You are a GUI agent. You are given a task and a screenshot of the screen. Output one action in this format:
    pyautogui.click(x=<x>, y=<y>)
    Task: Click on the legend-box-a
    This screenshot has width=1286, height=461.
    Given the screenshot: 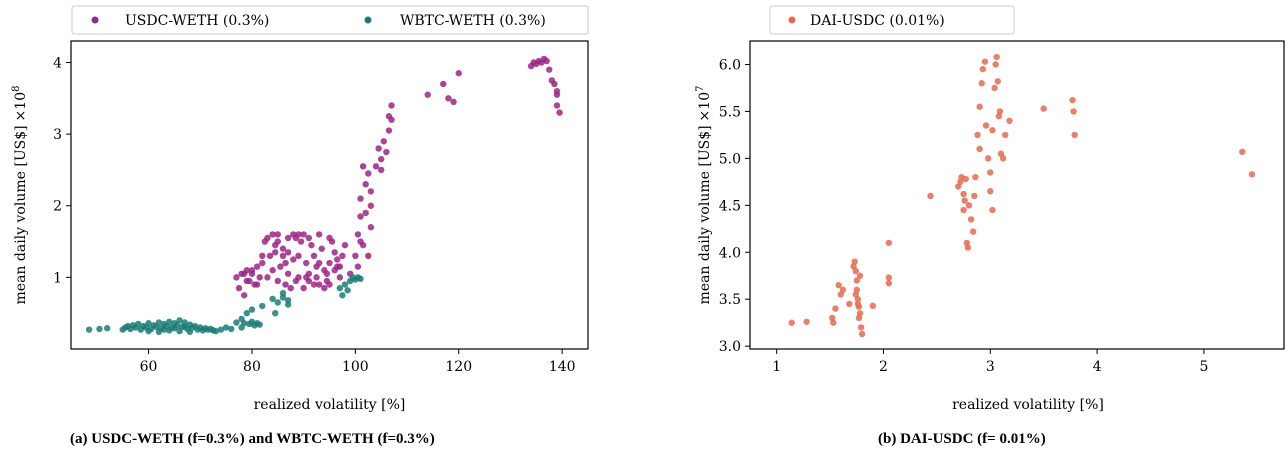 What is the action you would take?
    pyautogui.click(x=330, y=20)
    